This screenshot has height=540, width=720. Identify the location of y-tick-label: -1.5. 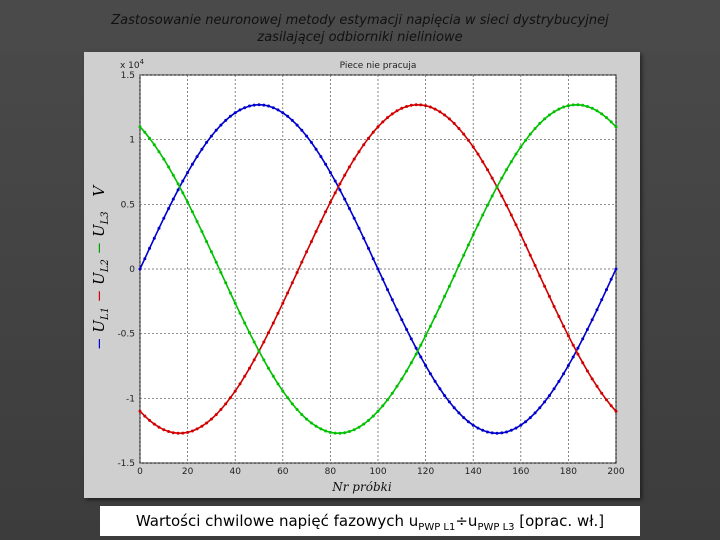
(126, 464).